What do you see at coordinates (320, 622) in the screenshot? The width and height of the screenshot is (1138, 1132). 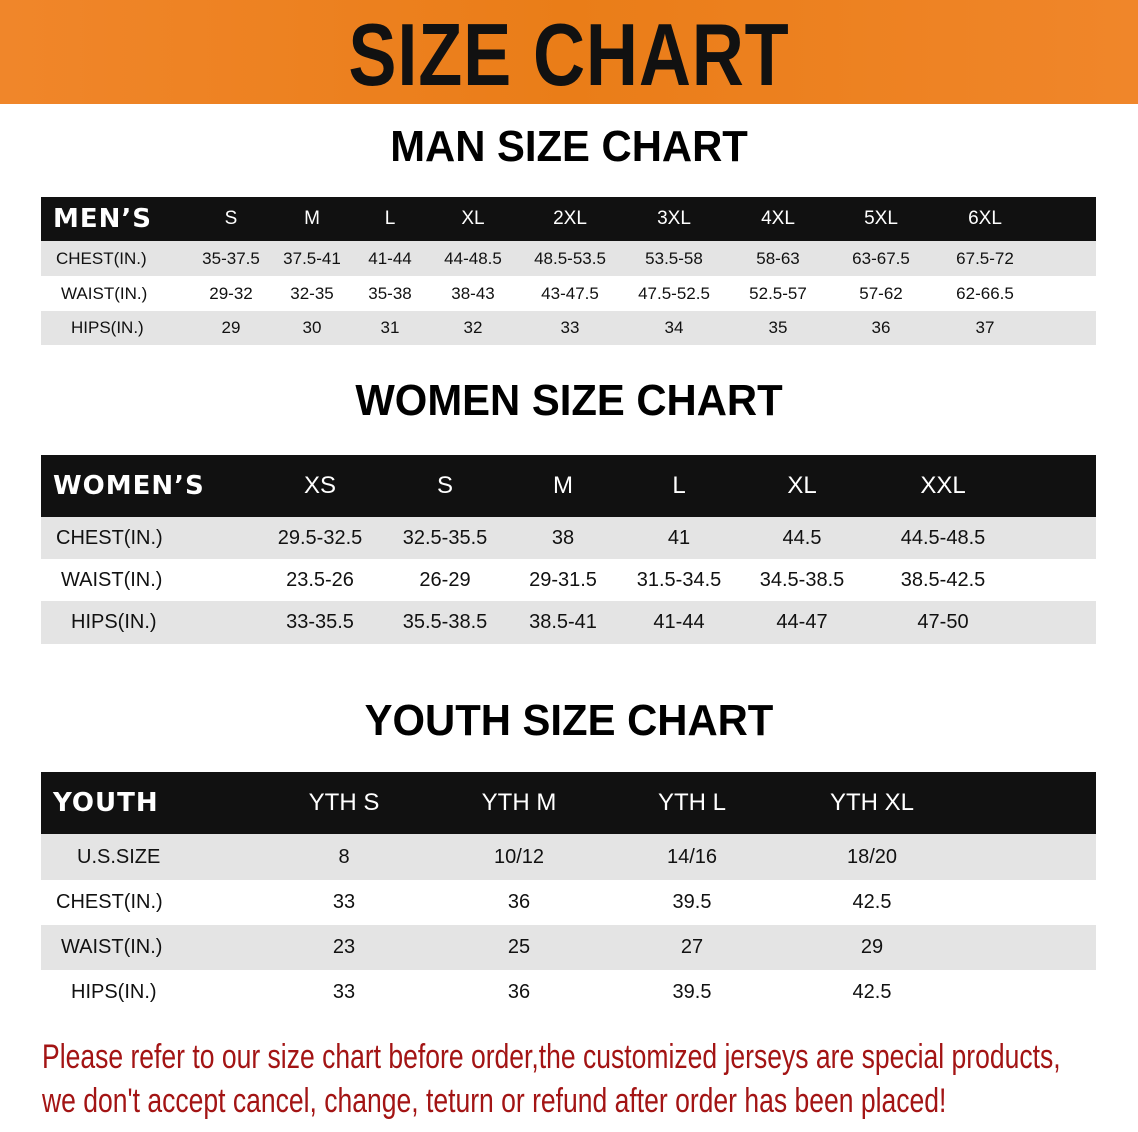 I see `table-cell: 33-35.5` at bounding box center [320, 622].